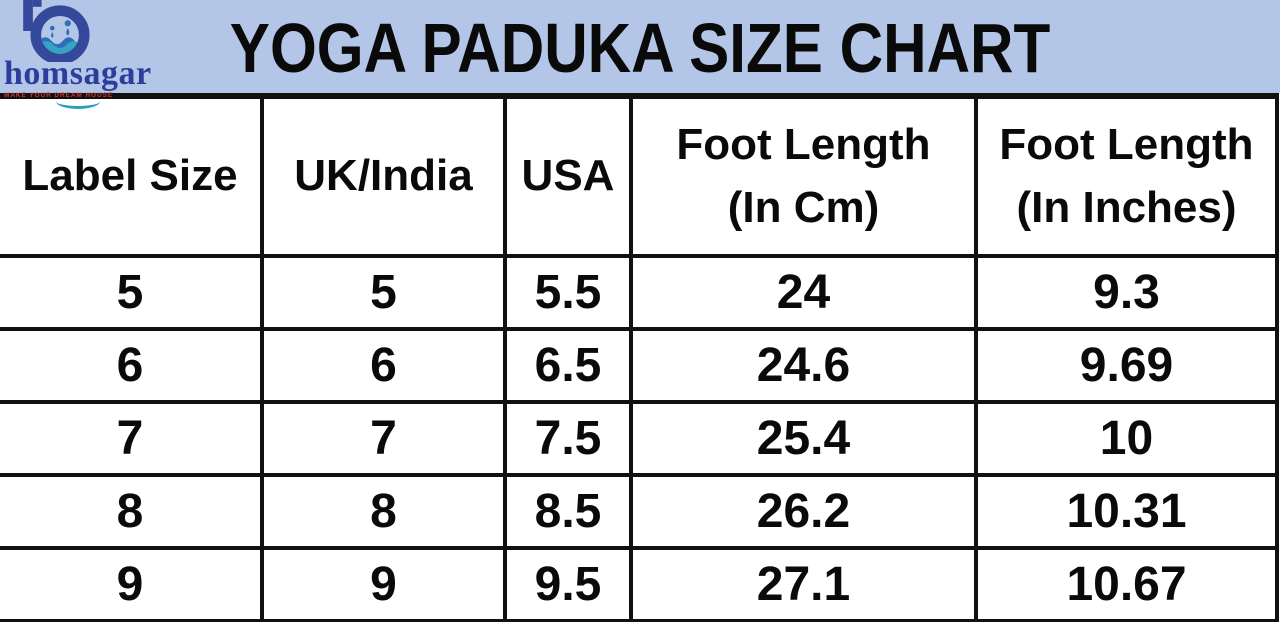  I want to click on cell-usa: 9.5, so click(568, 584).